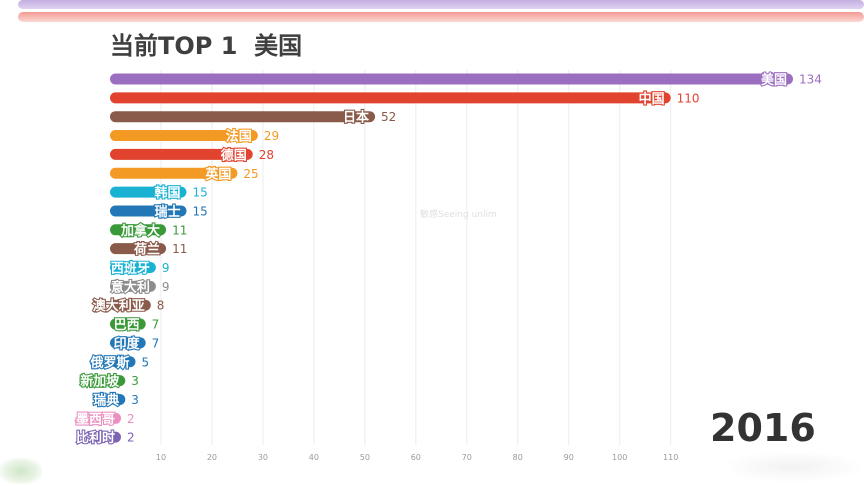 Image resolution: width=864 pixels, height=486 pixels. I want to click on bar-category-label: 日本, so click(356, 118).